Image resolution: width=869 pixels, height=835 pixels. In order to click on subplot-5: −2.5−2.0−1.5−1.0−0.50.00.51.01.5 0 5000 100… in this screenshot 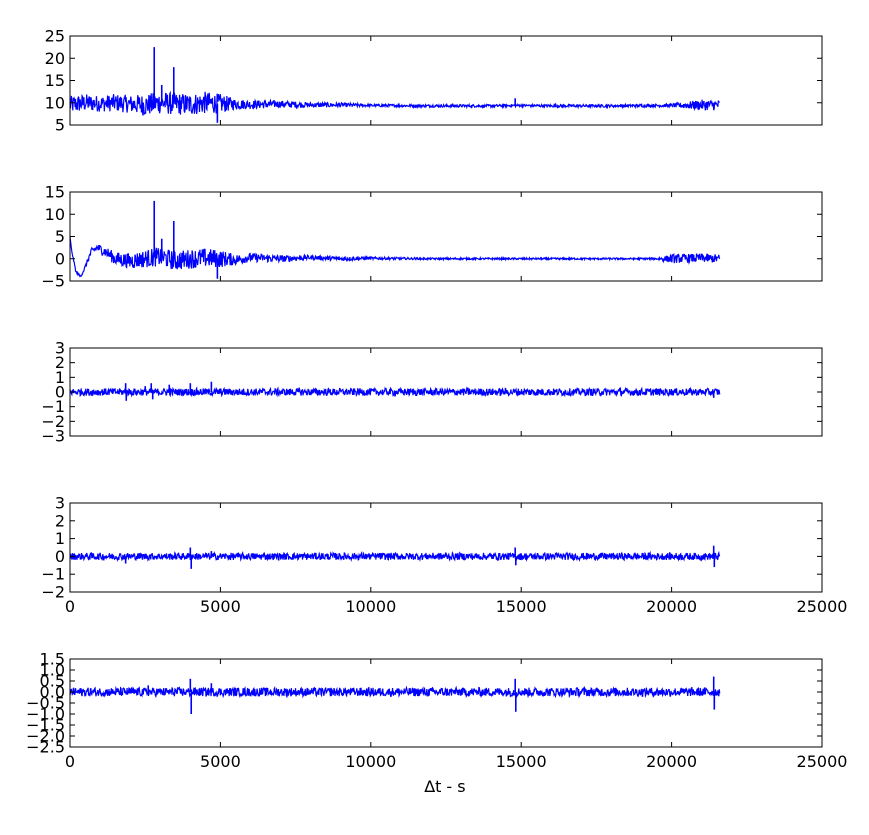, I will do `click(436, 711)`.